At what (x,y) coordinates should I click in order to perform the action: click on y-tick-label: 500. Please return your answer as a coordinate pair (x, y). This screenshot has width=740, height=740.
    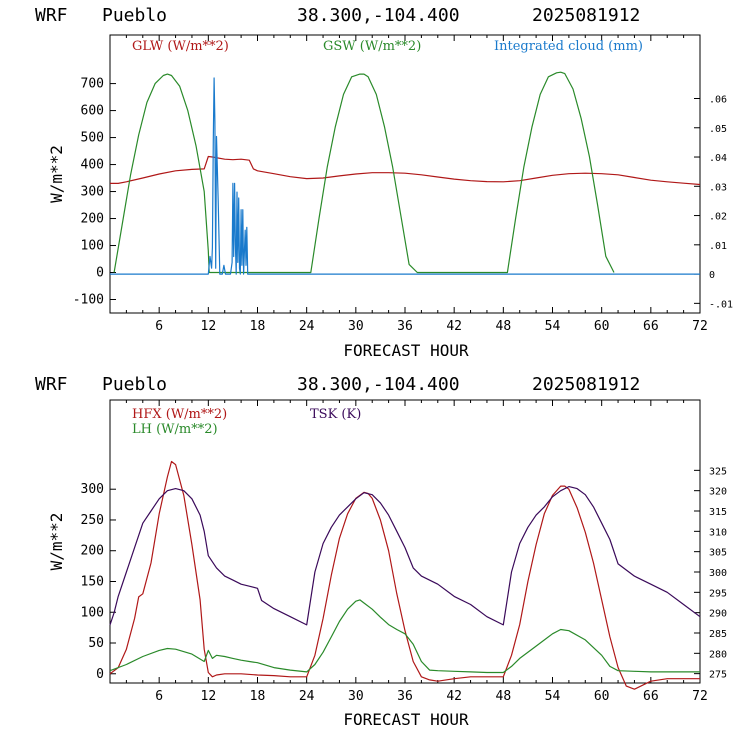
    Looking at the image, I should click on (92, 138).